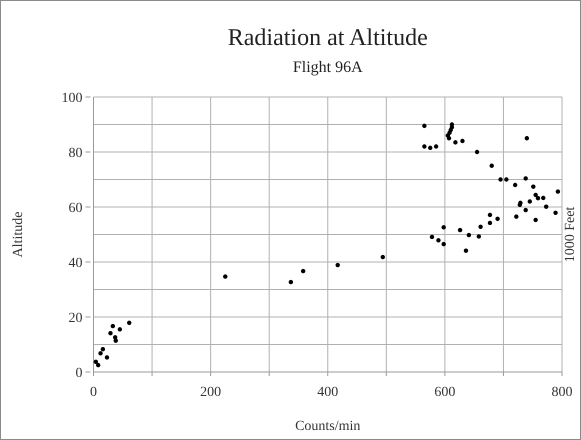 The image size is (581, 440). Describe the element at coordinates (72, 98) in the screenshot. I see `y-tick-label: 100` at that location.